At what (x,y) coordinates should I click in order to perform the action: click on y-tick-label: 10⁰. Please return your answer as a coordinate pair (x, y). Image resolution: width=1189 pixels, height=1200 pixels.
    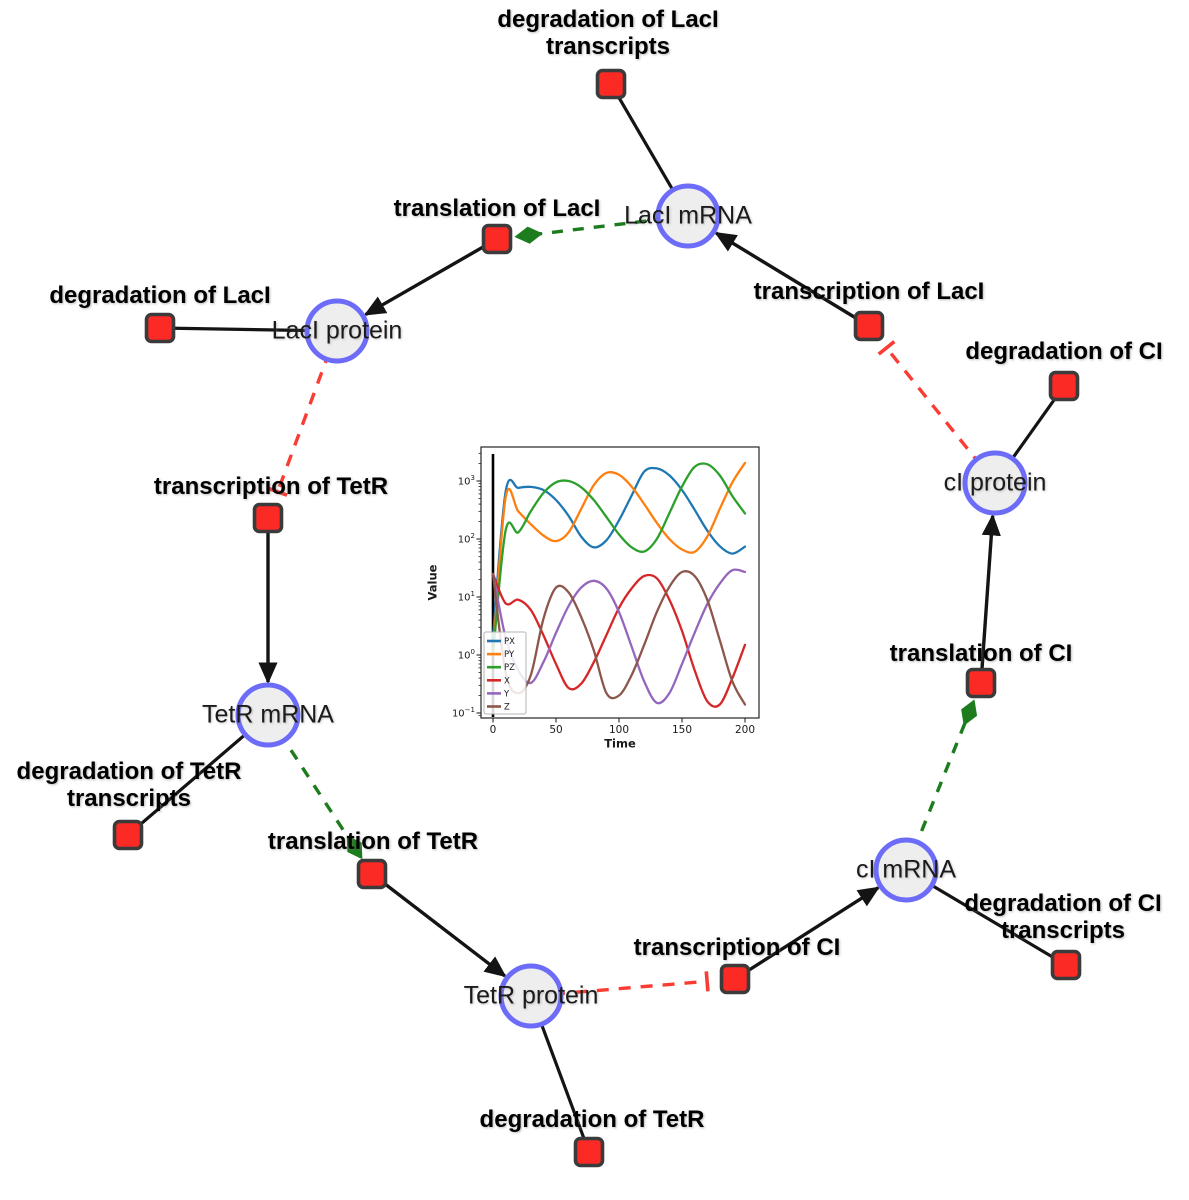
    Looking at the image, I should click on (466, 655).